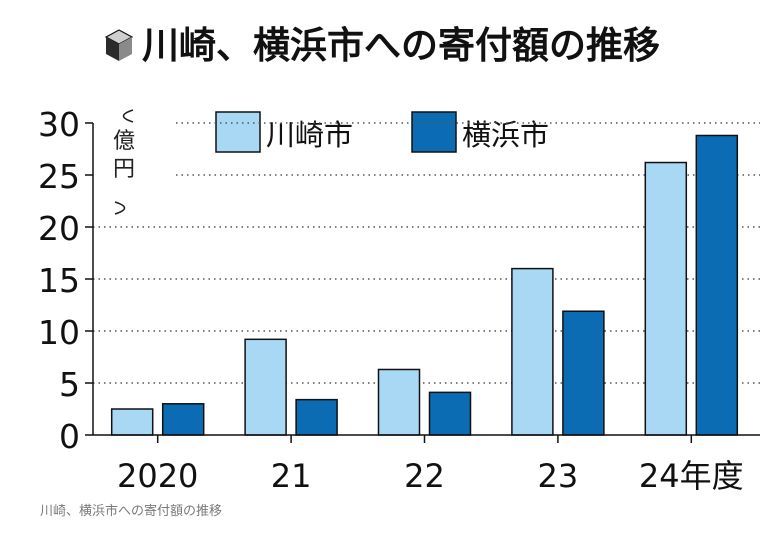  Describe the element at coordinates (59, 228) in the screenshot. I see `y-tick-label: 20` at that location.